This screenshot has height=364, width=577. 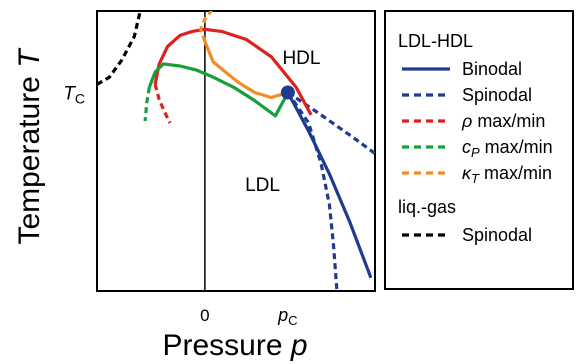 I want to click on series-kappa-max-min, so click(x=246, y=70).